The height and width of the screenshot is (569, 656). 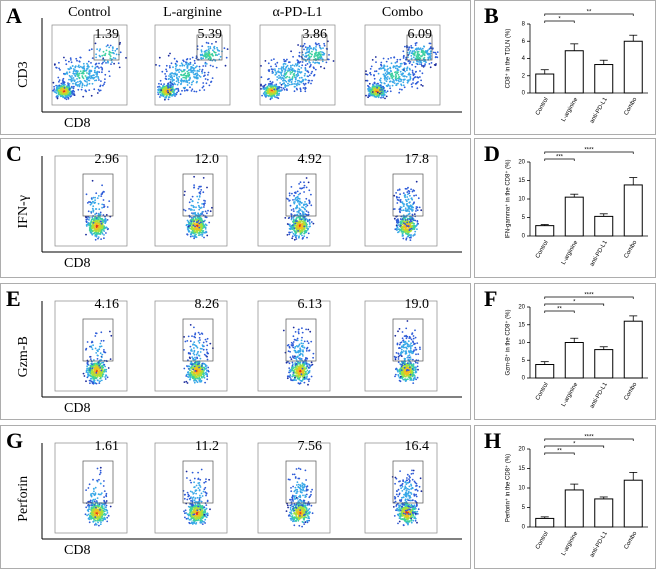 I want to click on x-axis-label: CD8, so click(x=77, y=263).